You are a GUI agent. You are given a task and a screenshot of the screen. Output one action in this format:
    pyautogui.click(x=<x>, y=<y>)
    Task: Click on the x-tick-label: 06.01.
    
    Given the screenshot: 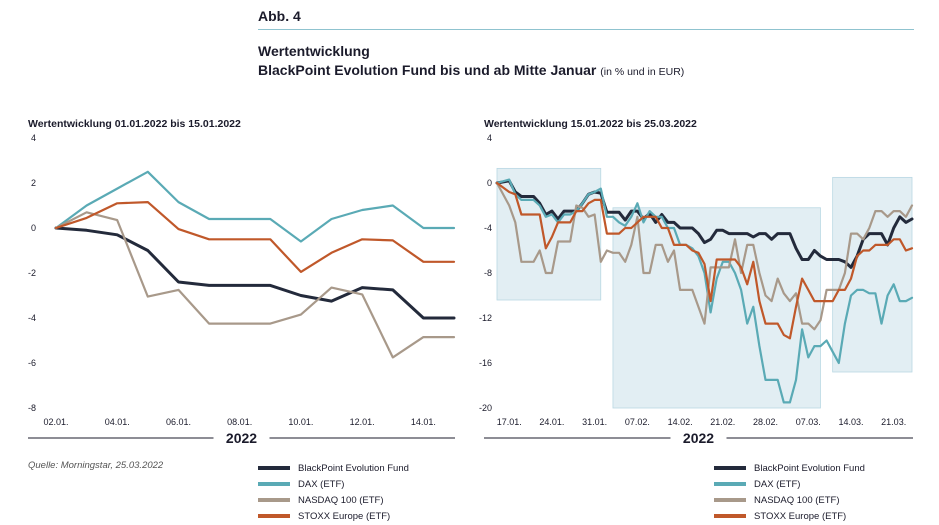 What is the action you would take?
    pyautogui.click(x=178, y=422)
    